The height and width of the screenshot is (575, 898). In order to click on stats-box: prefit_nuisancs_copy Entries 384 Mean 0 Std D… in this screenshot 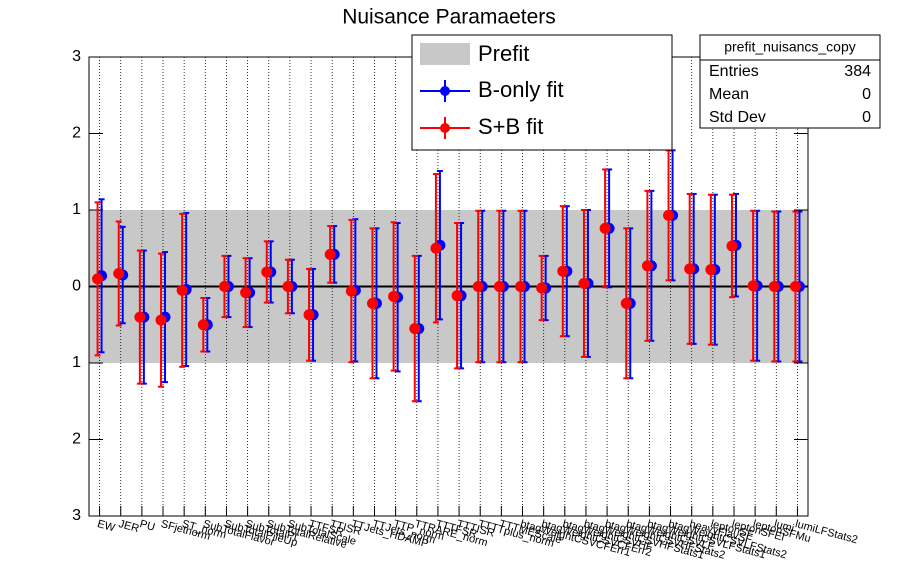, I will do `click(790, 81)`.